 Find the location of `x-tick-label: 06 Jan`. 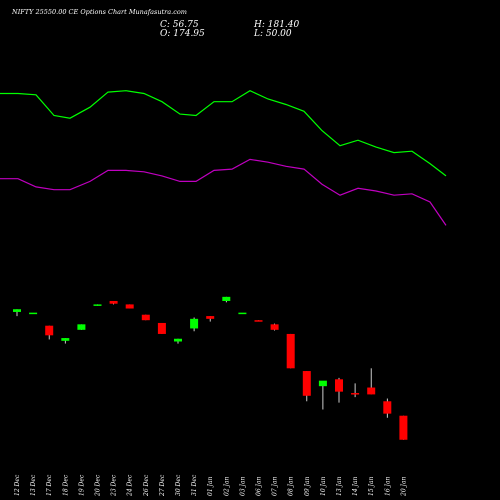

x-tick-label: 06 Jan is located at coordinates (259, 486).